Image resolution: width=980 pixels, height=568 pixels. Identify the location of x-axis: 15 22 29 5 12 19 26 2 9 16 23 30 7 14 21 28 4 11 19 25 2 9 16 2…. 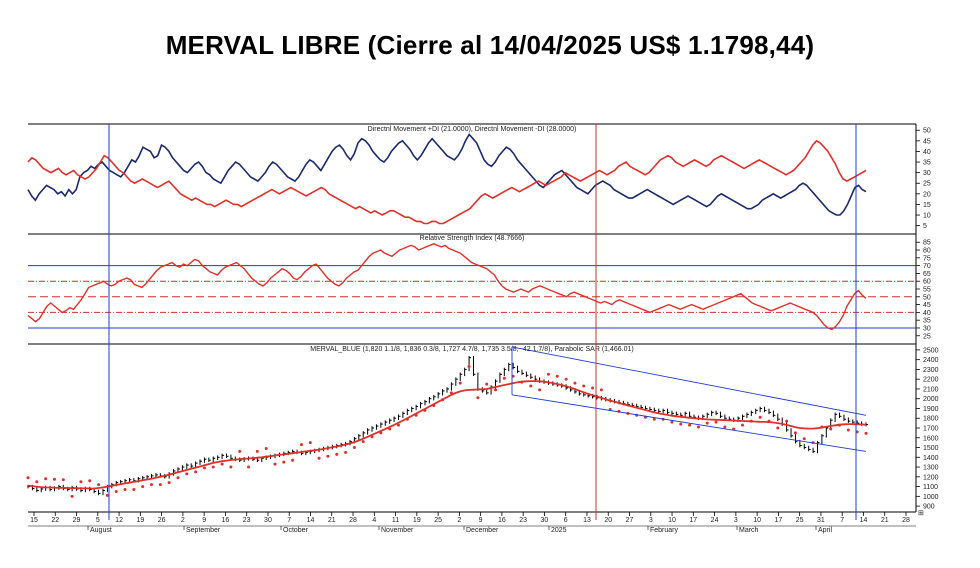
(476, 522).